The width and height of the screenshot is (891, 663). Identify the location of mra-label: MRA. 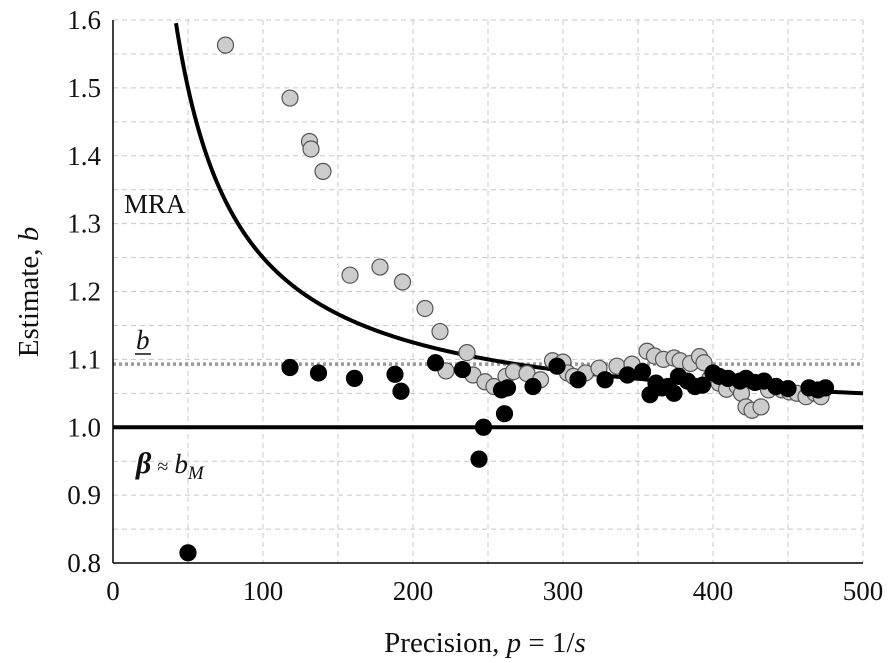
(155, 204).